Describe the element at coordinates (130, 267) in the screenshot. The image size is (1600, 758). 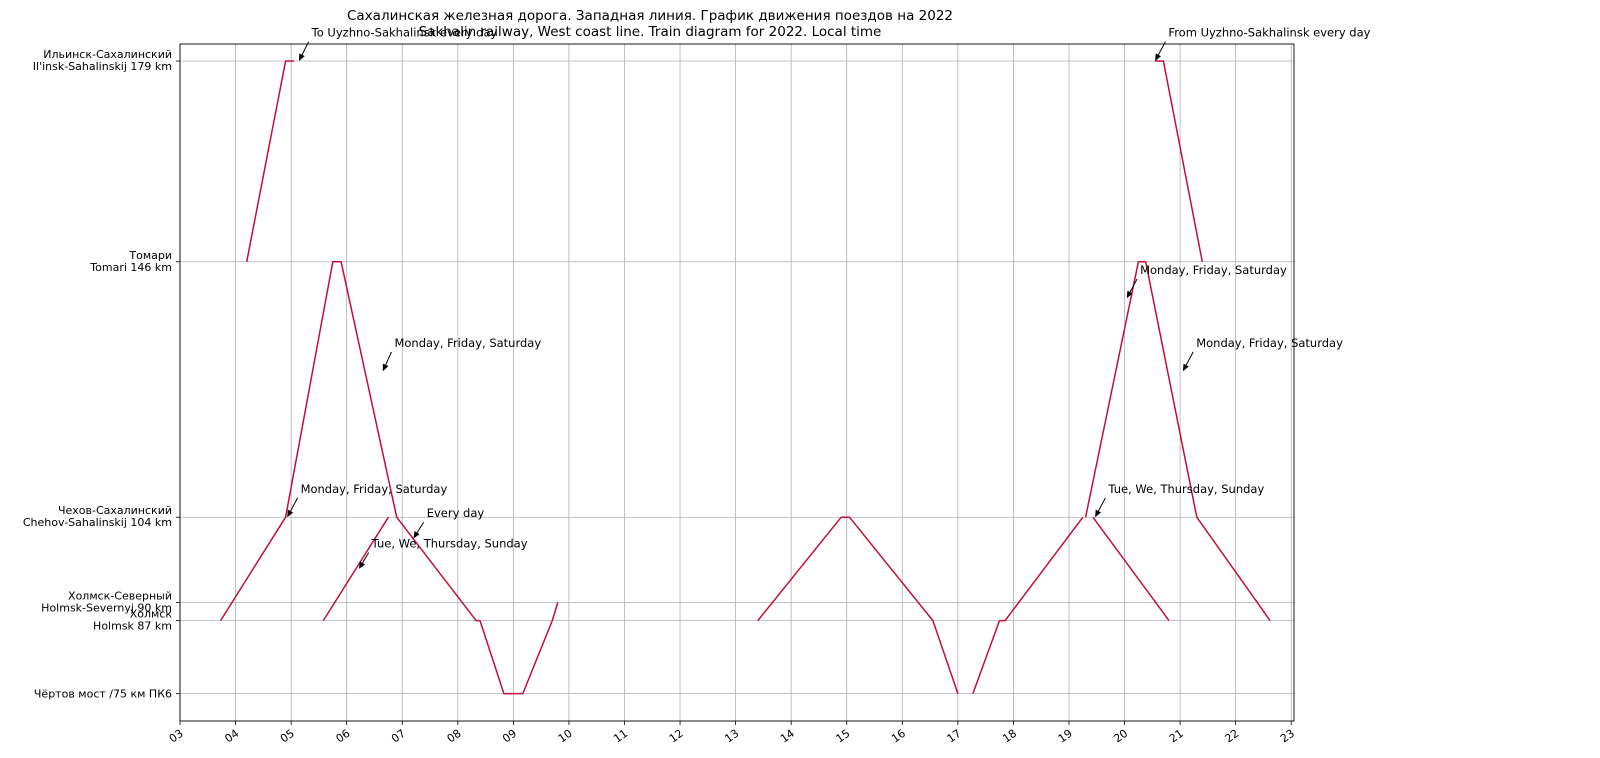
I see `station-label-en: Tomari 146 km` at that location.